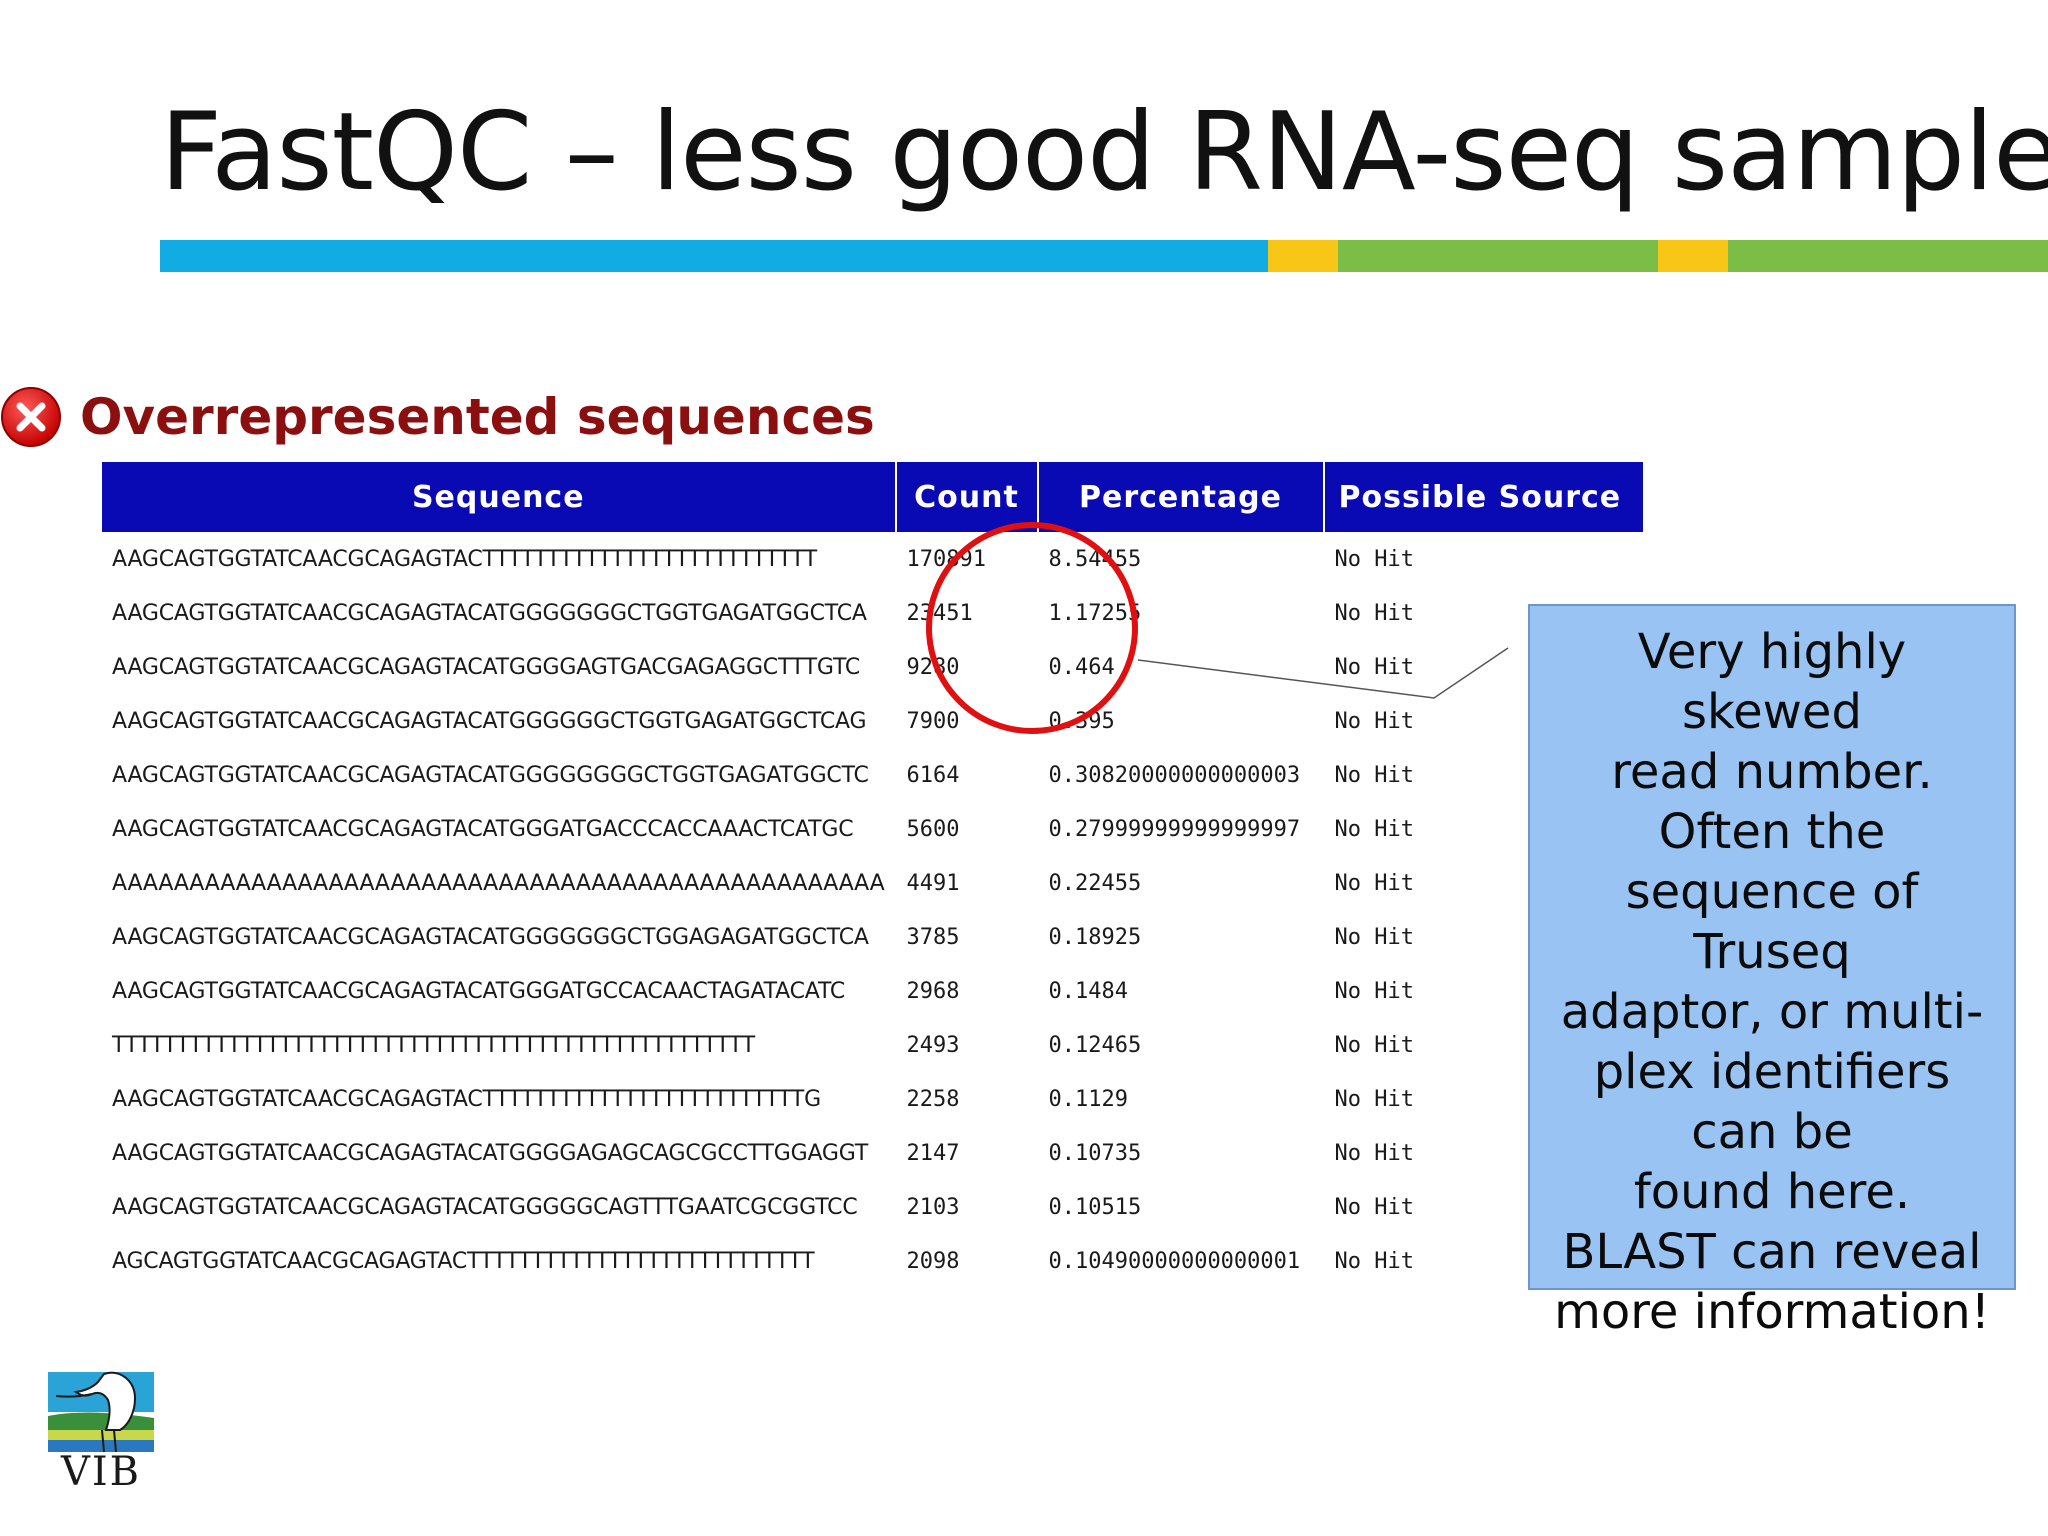  What do you see at coordinates (1088, 991) in the screenshot?
I see `cell-percentage: 0.1484` at bounding box center [1088, 991].